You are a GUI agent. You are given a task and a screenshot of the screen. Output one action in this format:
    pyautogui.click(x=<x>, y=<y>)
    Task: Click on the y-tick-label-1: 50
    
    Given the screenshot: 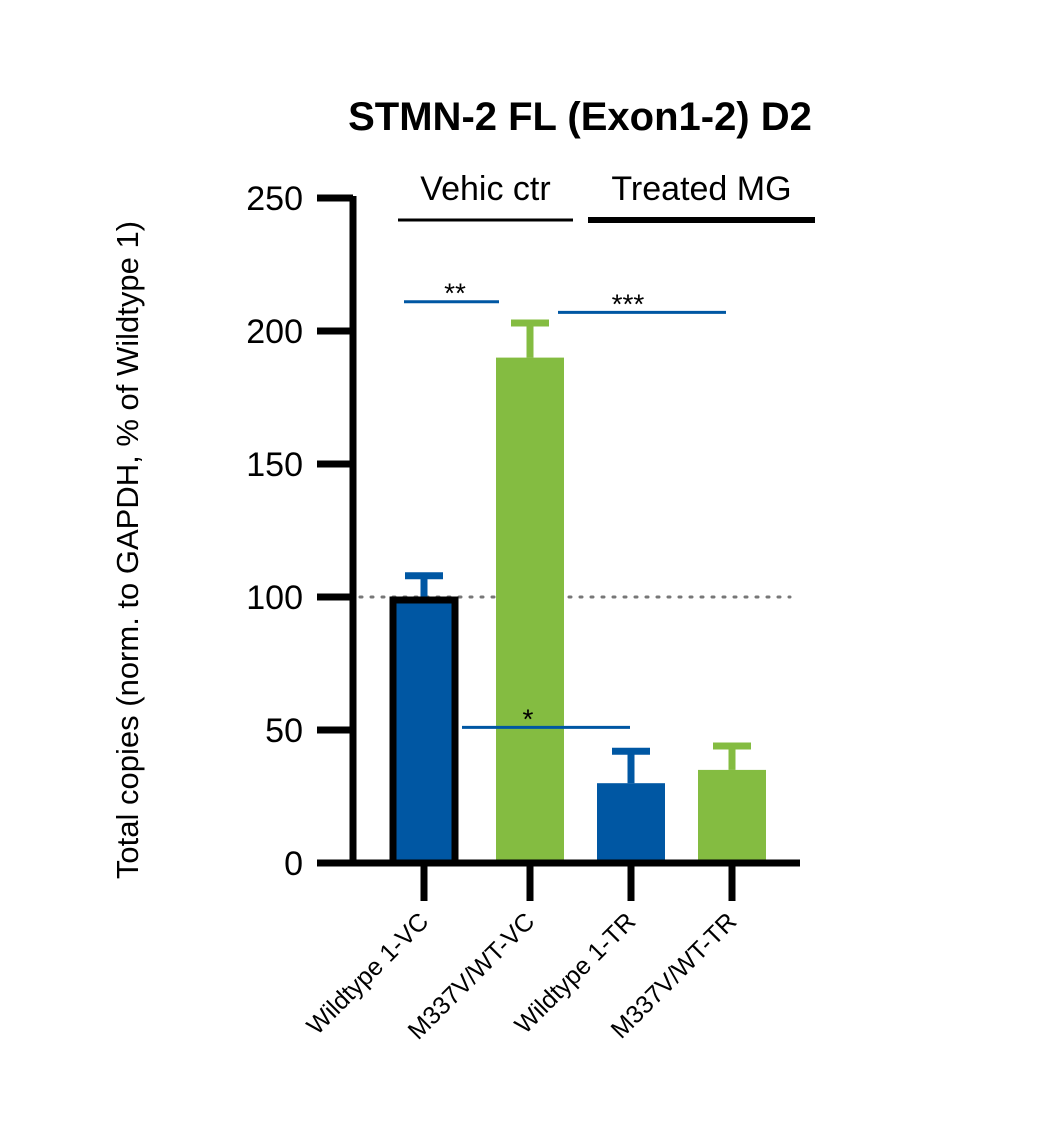 What is the action you would take?
    pyautogui.click(x=284, y=731)
    